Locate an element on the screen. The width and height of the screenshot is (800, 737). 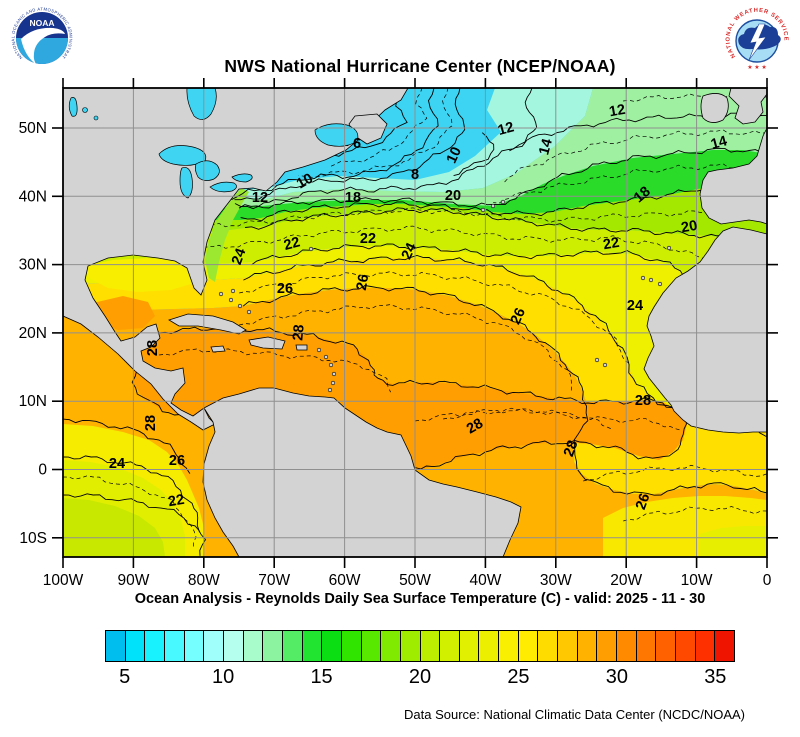
contour-label: 20 is located at coordinates (453, 196).